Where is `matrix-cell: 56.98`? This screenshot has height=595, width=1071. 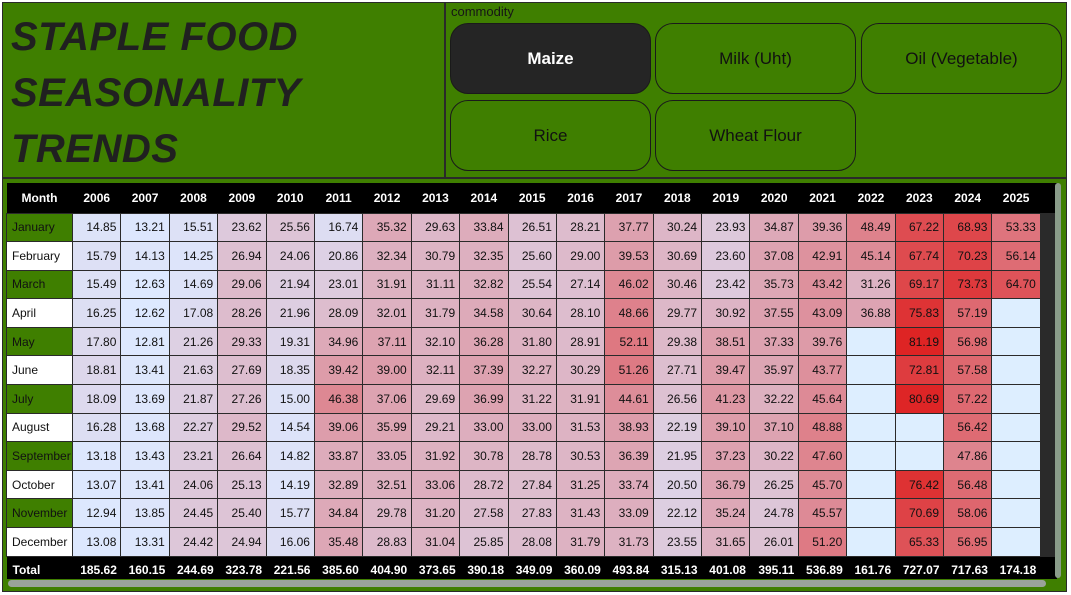
matrix-cell: 56.98 is located at coordinates (968, 341).